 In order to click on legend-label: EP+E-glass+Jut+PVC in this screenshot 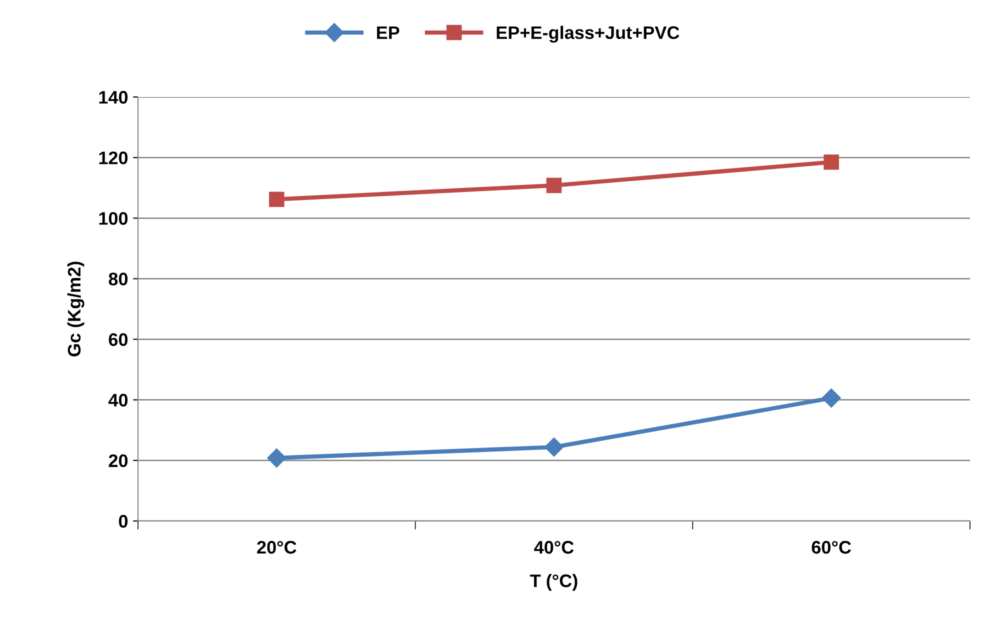, I will do `click(588, 34)`.